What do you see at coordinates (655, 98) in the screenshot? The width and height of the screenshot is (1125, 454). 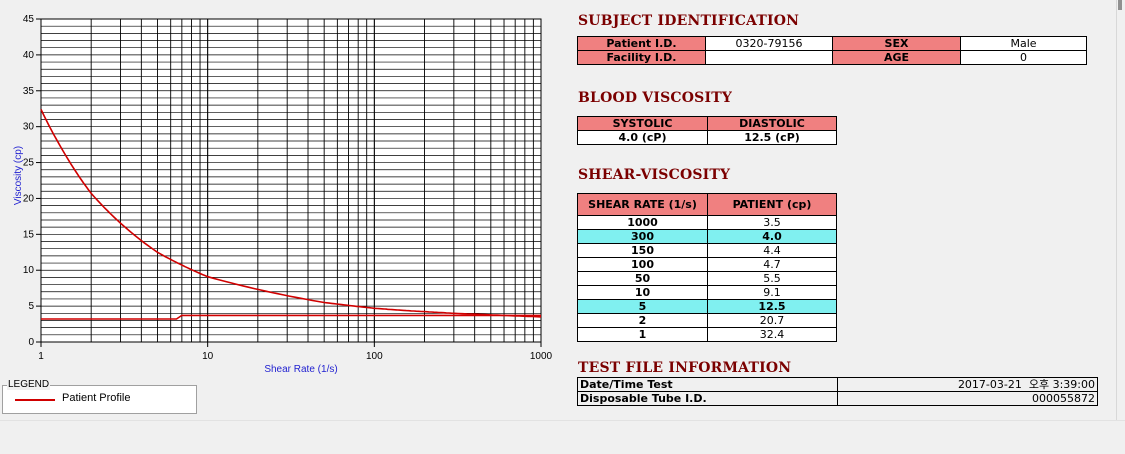 I see `blood-section-title: BLOOD VISCOSITY` at bounding box center [655, 98].